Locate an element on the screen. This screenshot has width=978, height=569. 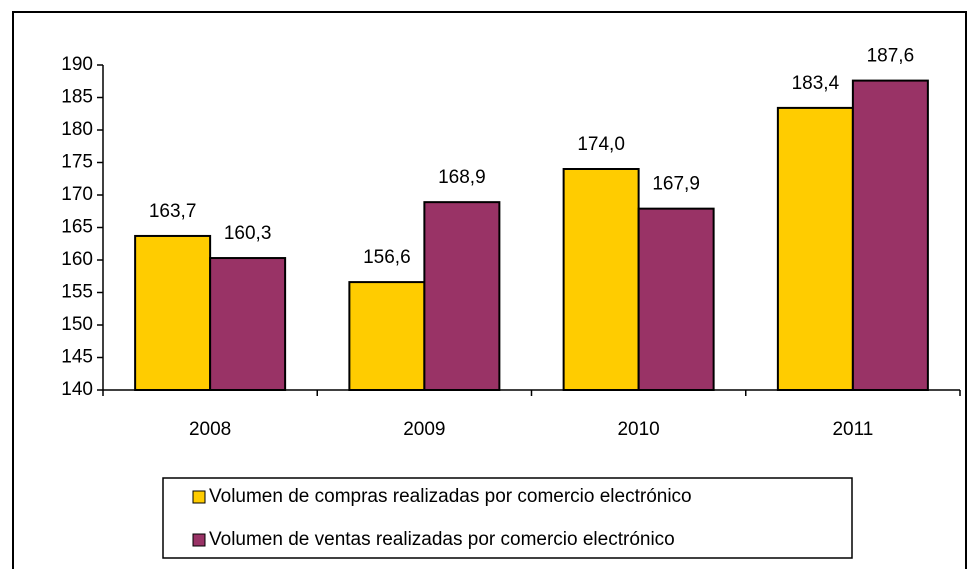
y-tick-label: 160 is located at coordinates (77, 259).